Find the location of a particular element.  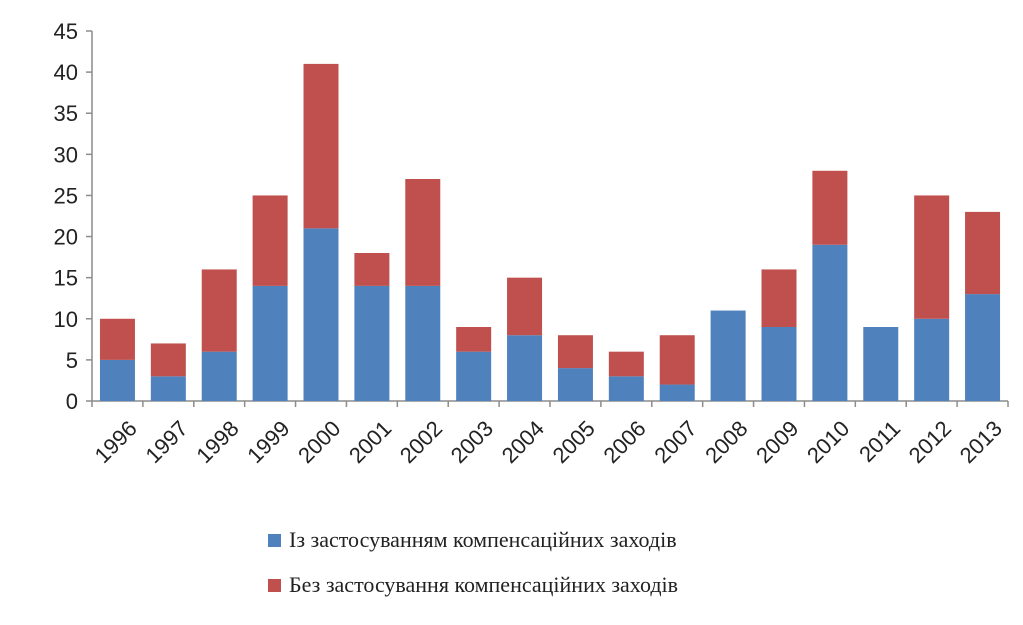

y-tick-label: 25 is located at coordinates (66, 195).